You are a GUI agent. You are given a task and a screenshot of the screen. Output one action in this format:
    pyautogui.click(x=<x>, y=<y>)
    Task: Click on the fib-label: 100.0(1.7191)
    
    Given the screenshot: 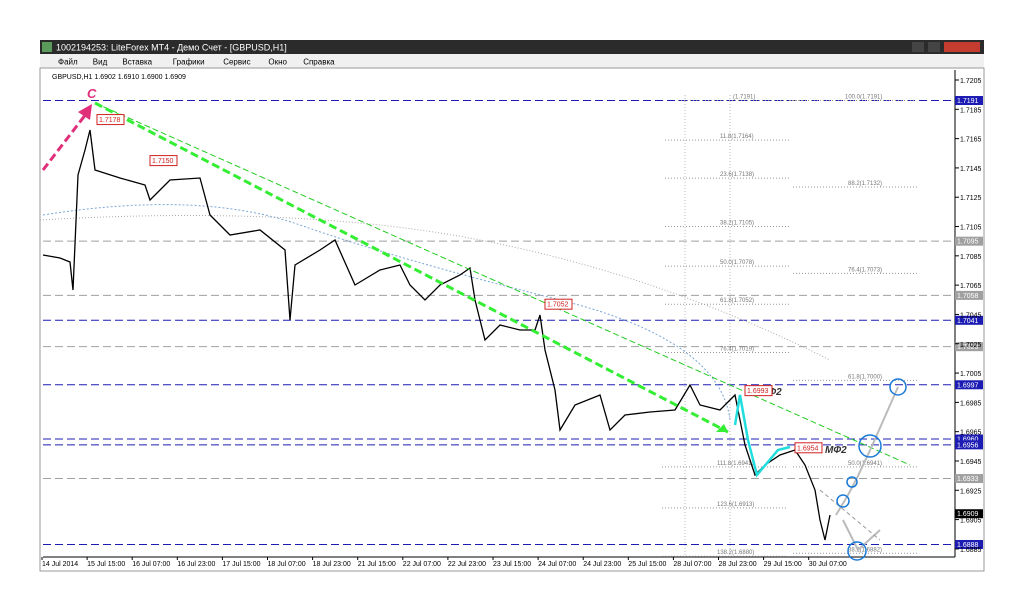 What is the action you would take?
    pyautogui.click(x=863, y=98)
    